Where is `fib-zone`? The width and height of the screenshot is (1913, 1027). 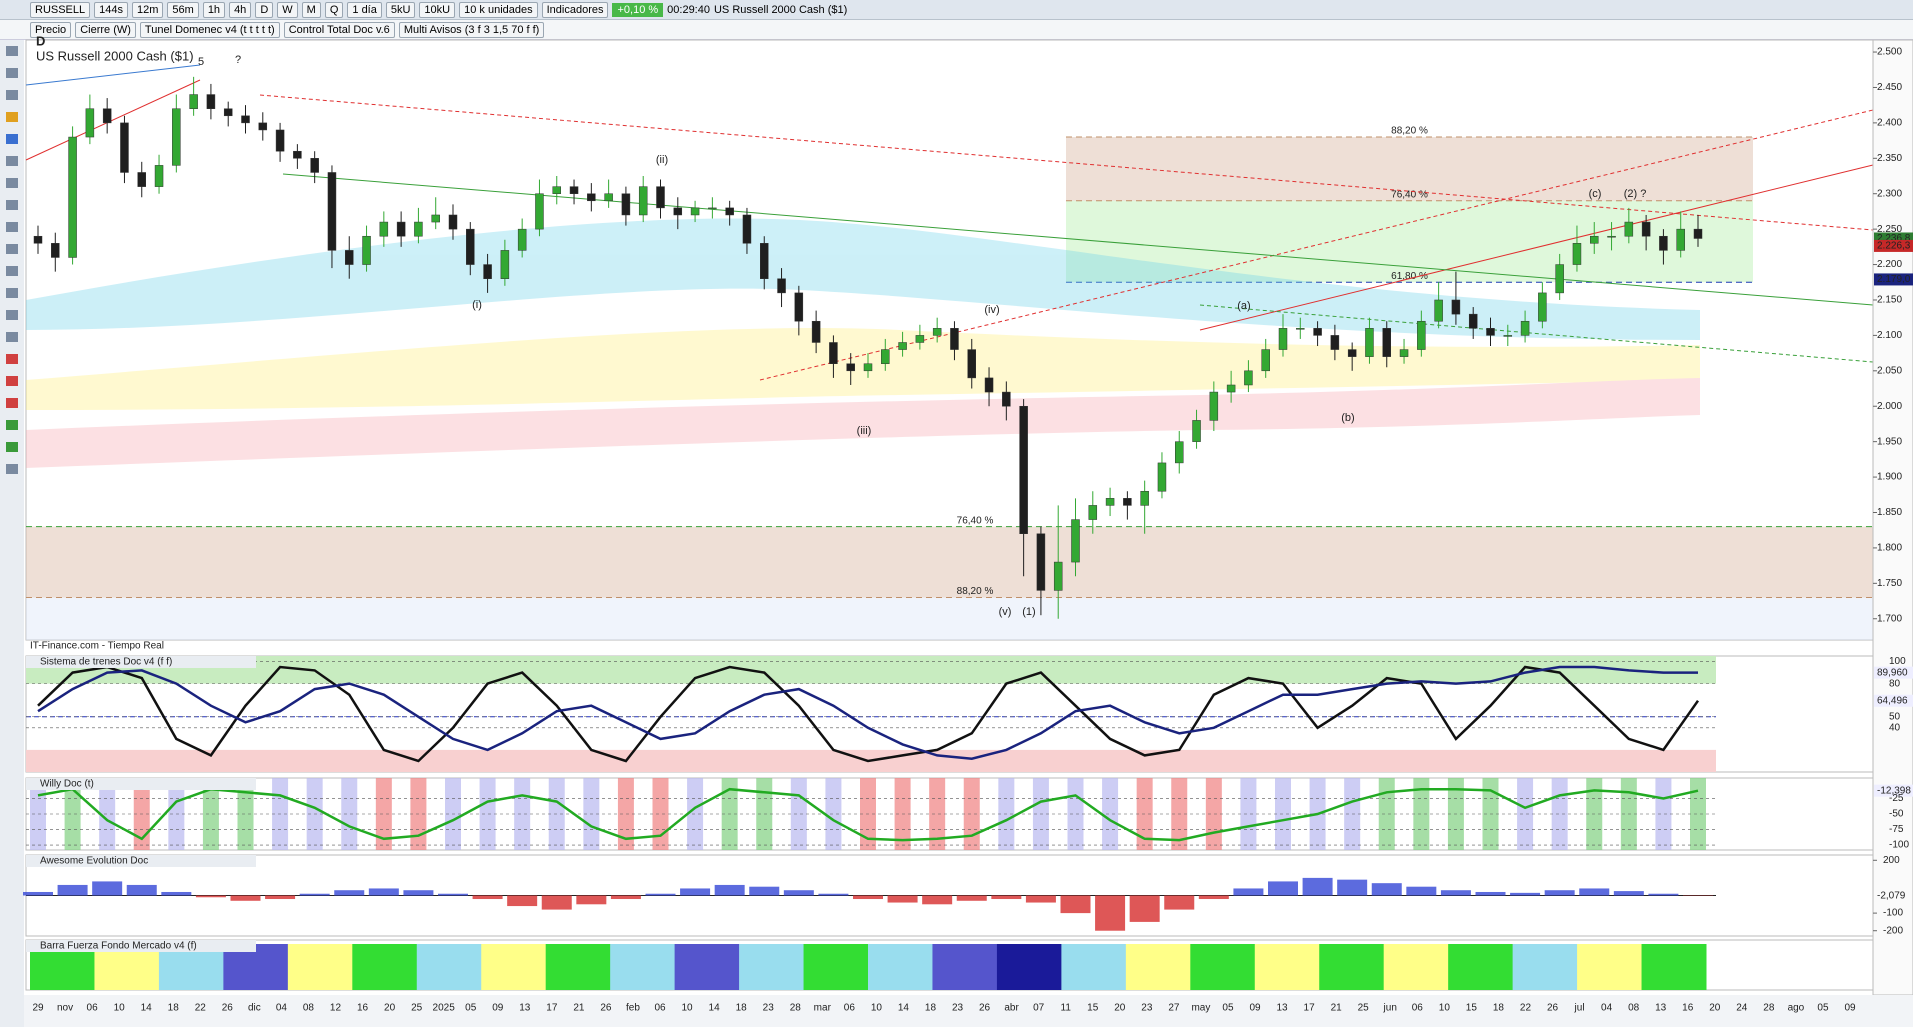 fib-zone is located at coordinates (949, 562).